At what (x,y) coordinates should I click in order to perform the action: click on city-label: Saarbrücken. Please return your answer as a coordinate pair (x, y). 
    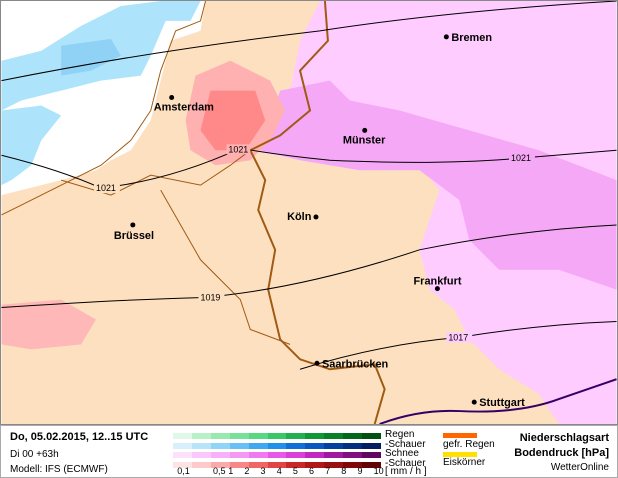
    Looking at the image, I should click on (355, 364).